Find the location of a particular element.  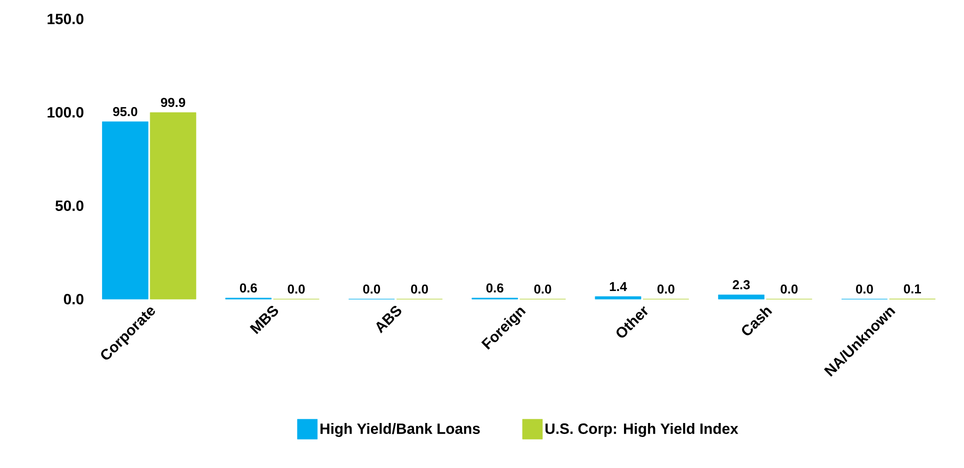

data-label: 95.0 is located at coordinates (125, 111).